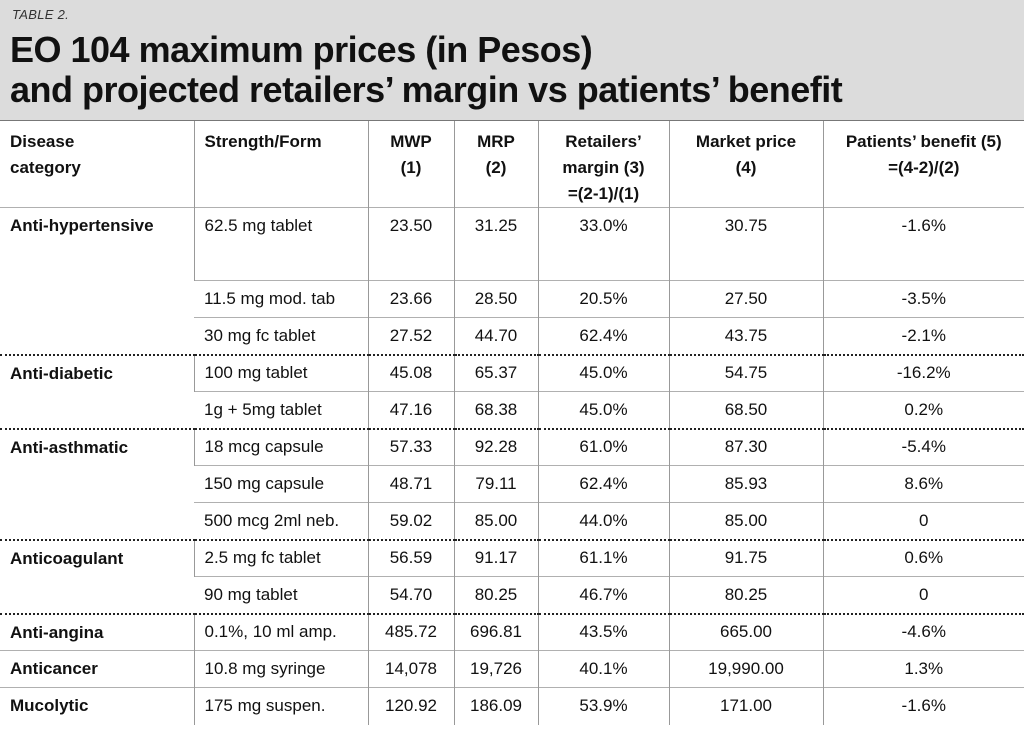 The height and width of the screenshot is (735, 1024). I want to click on mwp-cell: 47.16, so click(410, 410).